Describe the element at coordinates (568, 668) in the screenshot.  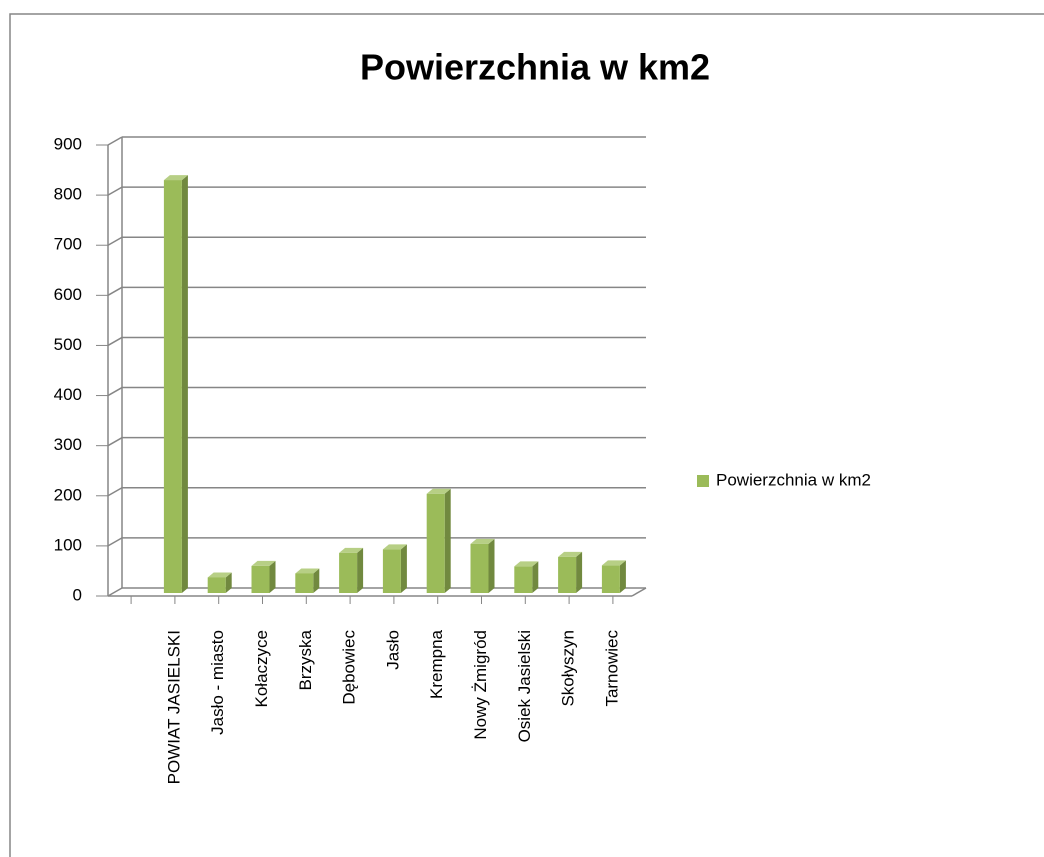
I see `x-tick-label: Skołyszyn` at that location.